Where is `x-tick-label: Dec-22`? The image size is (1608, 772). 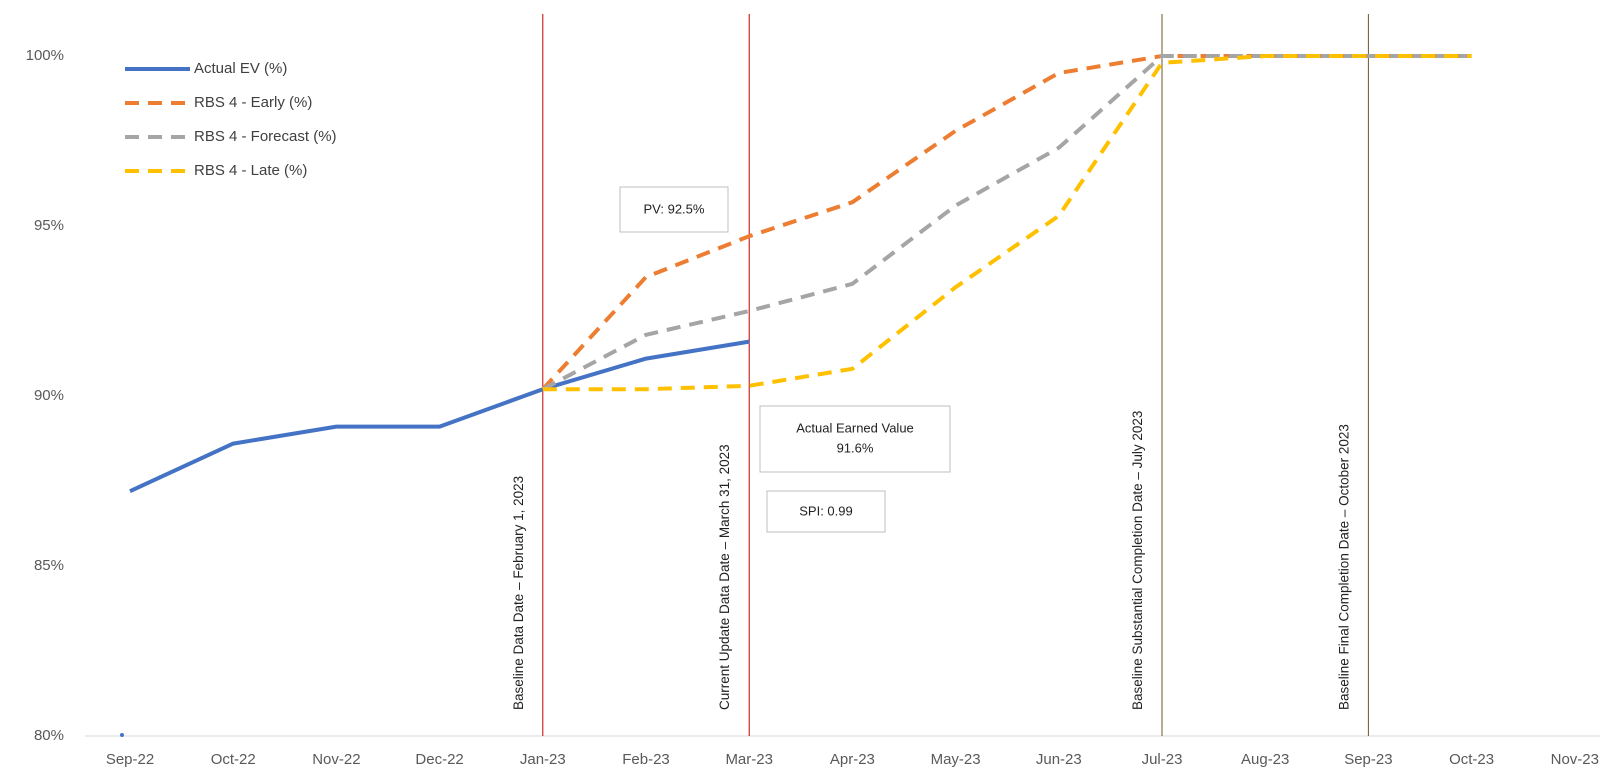 x-tick-label: Dec-22 is located at coordinates (439, 759).